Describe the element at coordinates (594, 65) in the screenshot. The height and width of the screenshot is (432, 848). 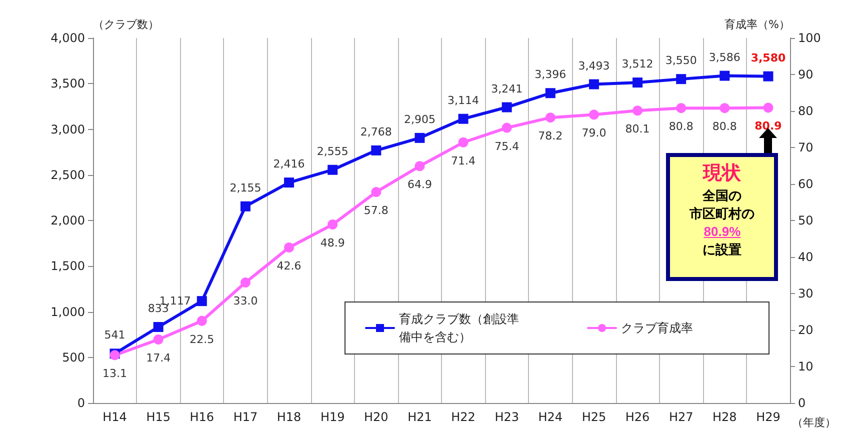
I see `data-label: 3,493` at that location.